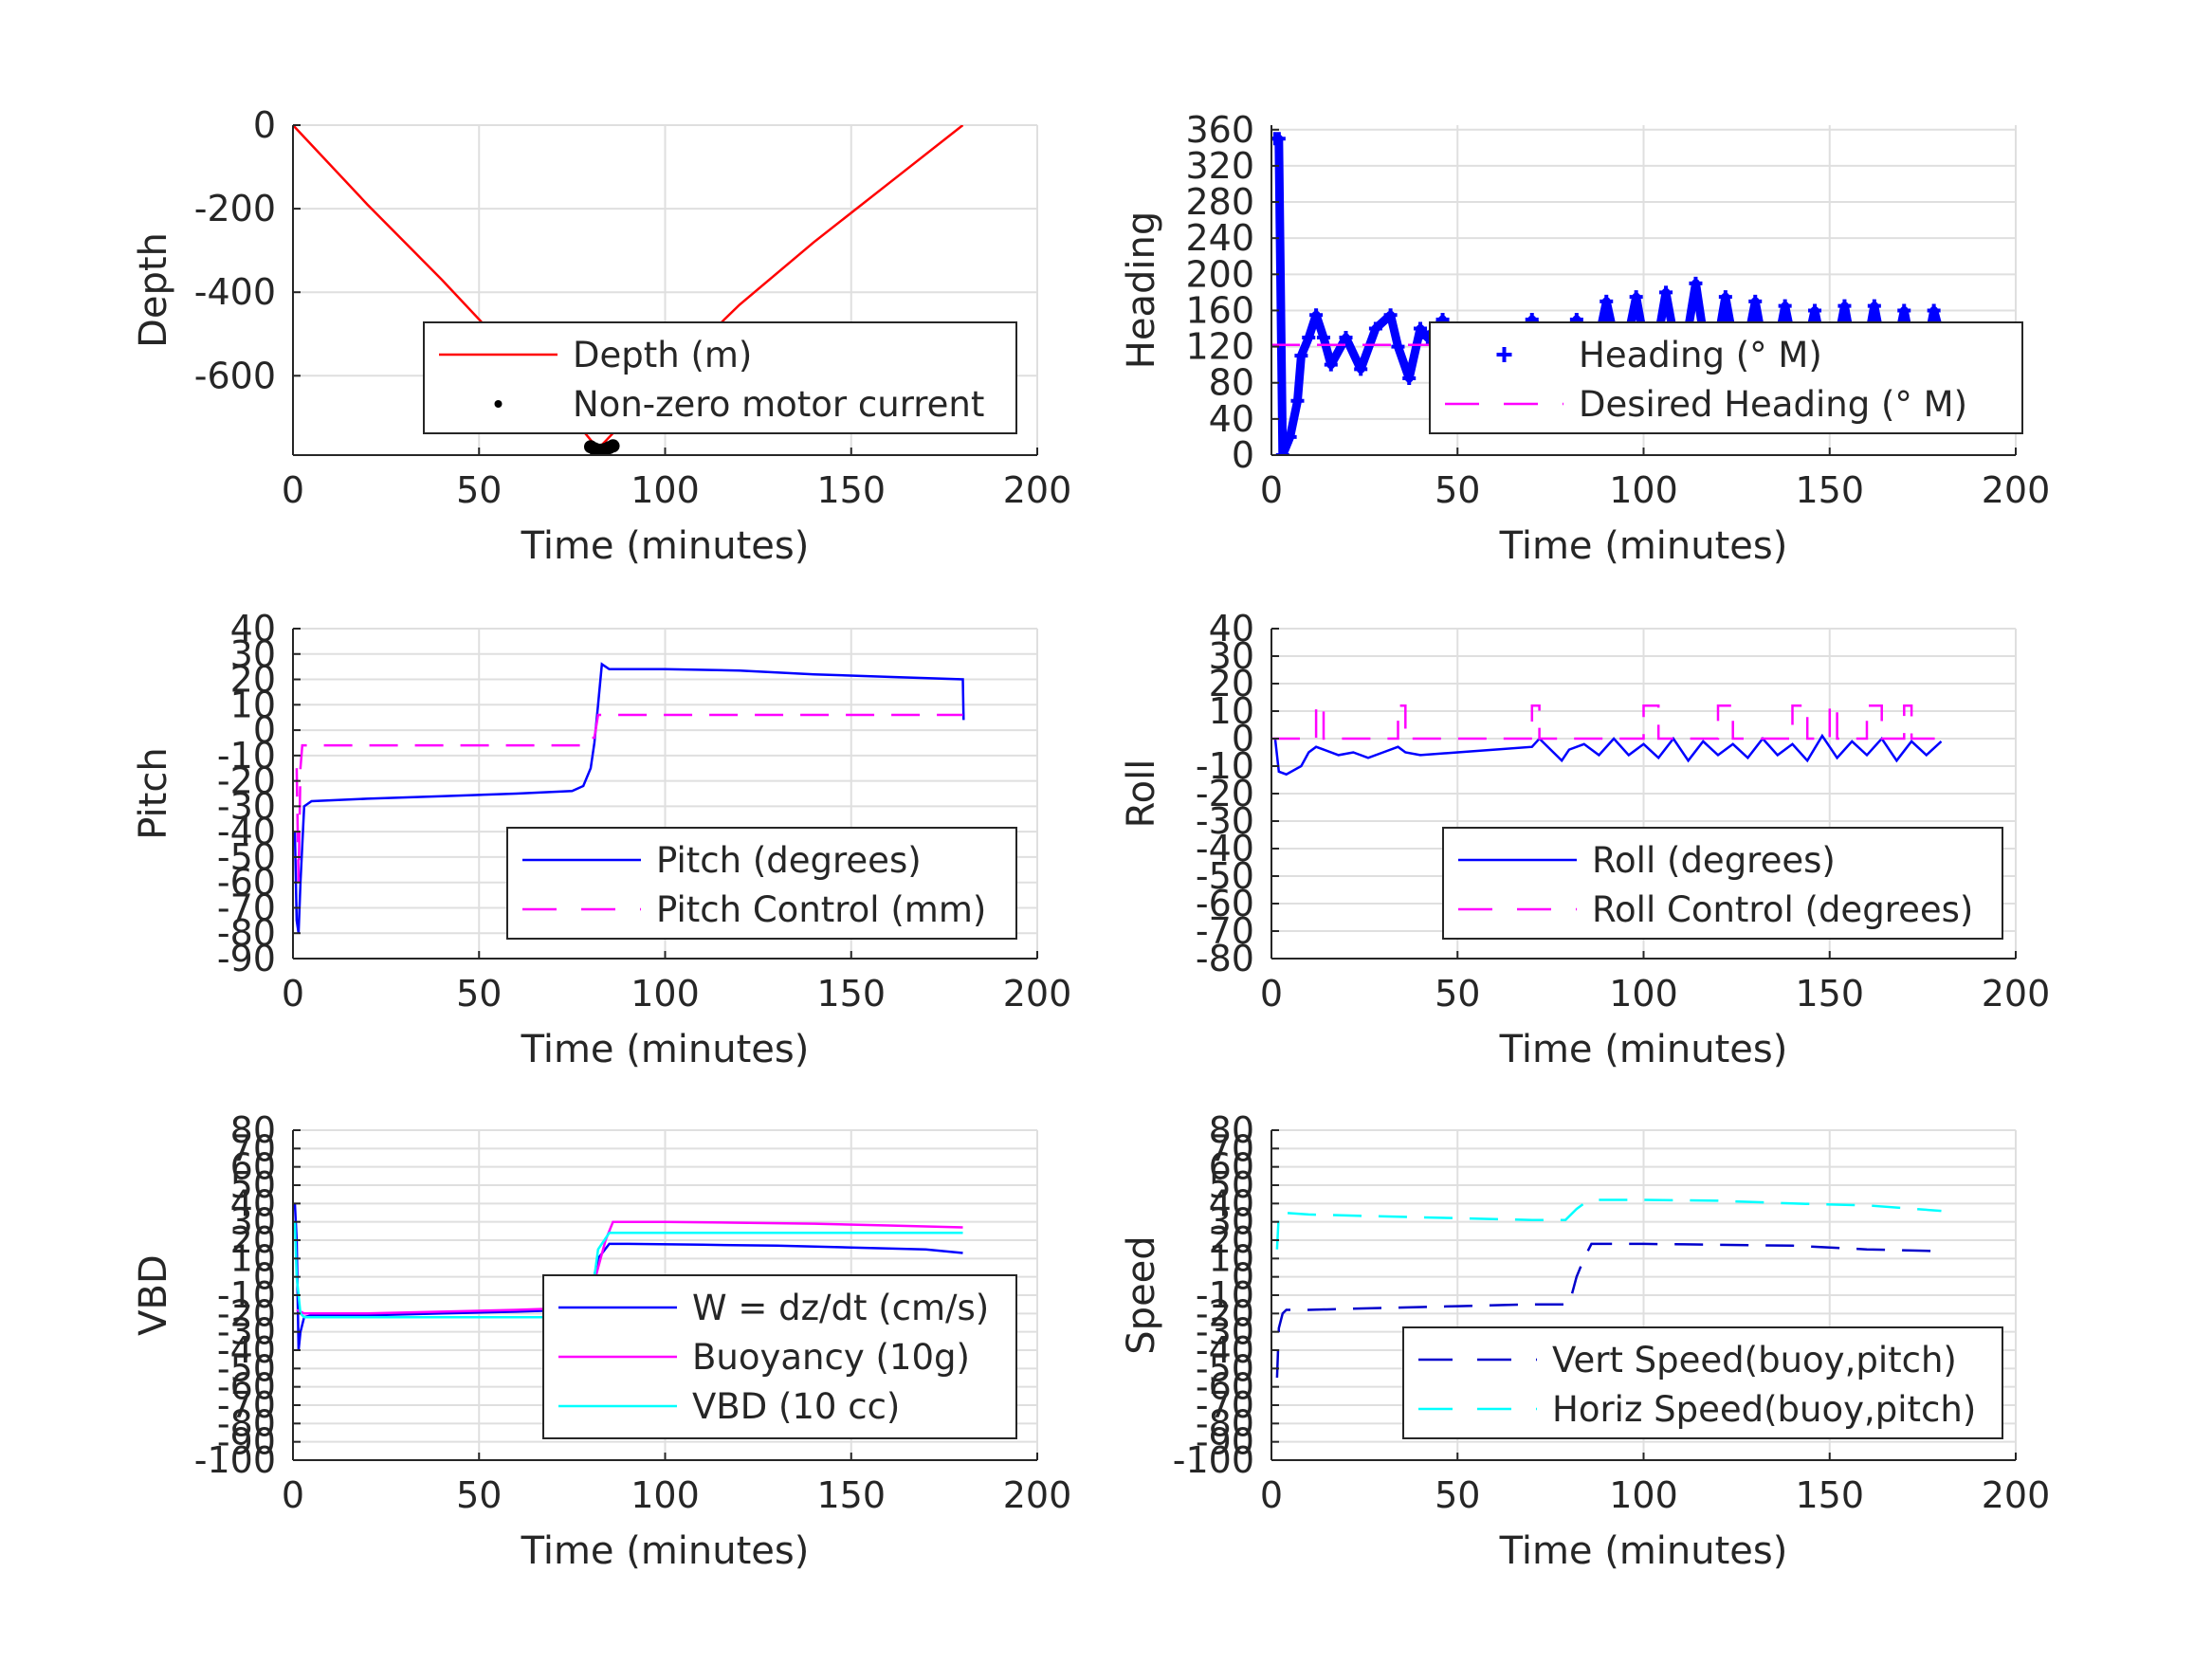  Describe the element at coordinates (613, 446) in the screenshot. I see `series-depth-1-point` at that location.